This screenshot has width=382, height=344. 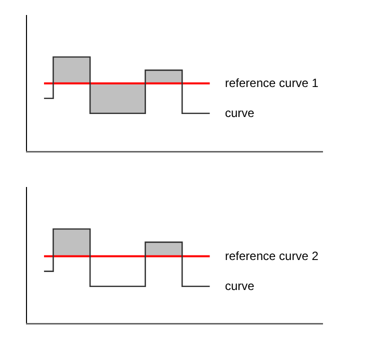 I want to click on ref-line-label: reference curve 1, so click(x=272, y=83).